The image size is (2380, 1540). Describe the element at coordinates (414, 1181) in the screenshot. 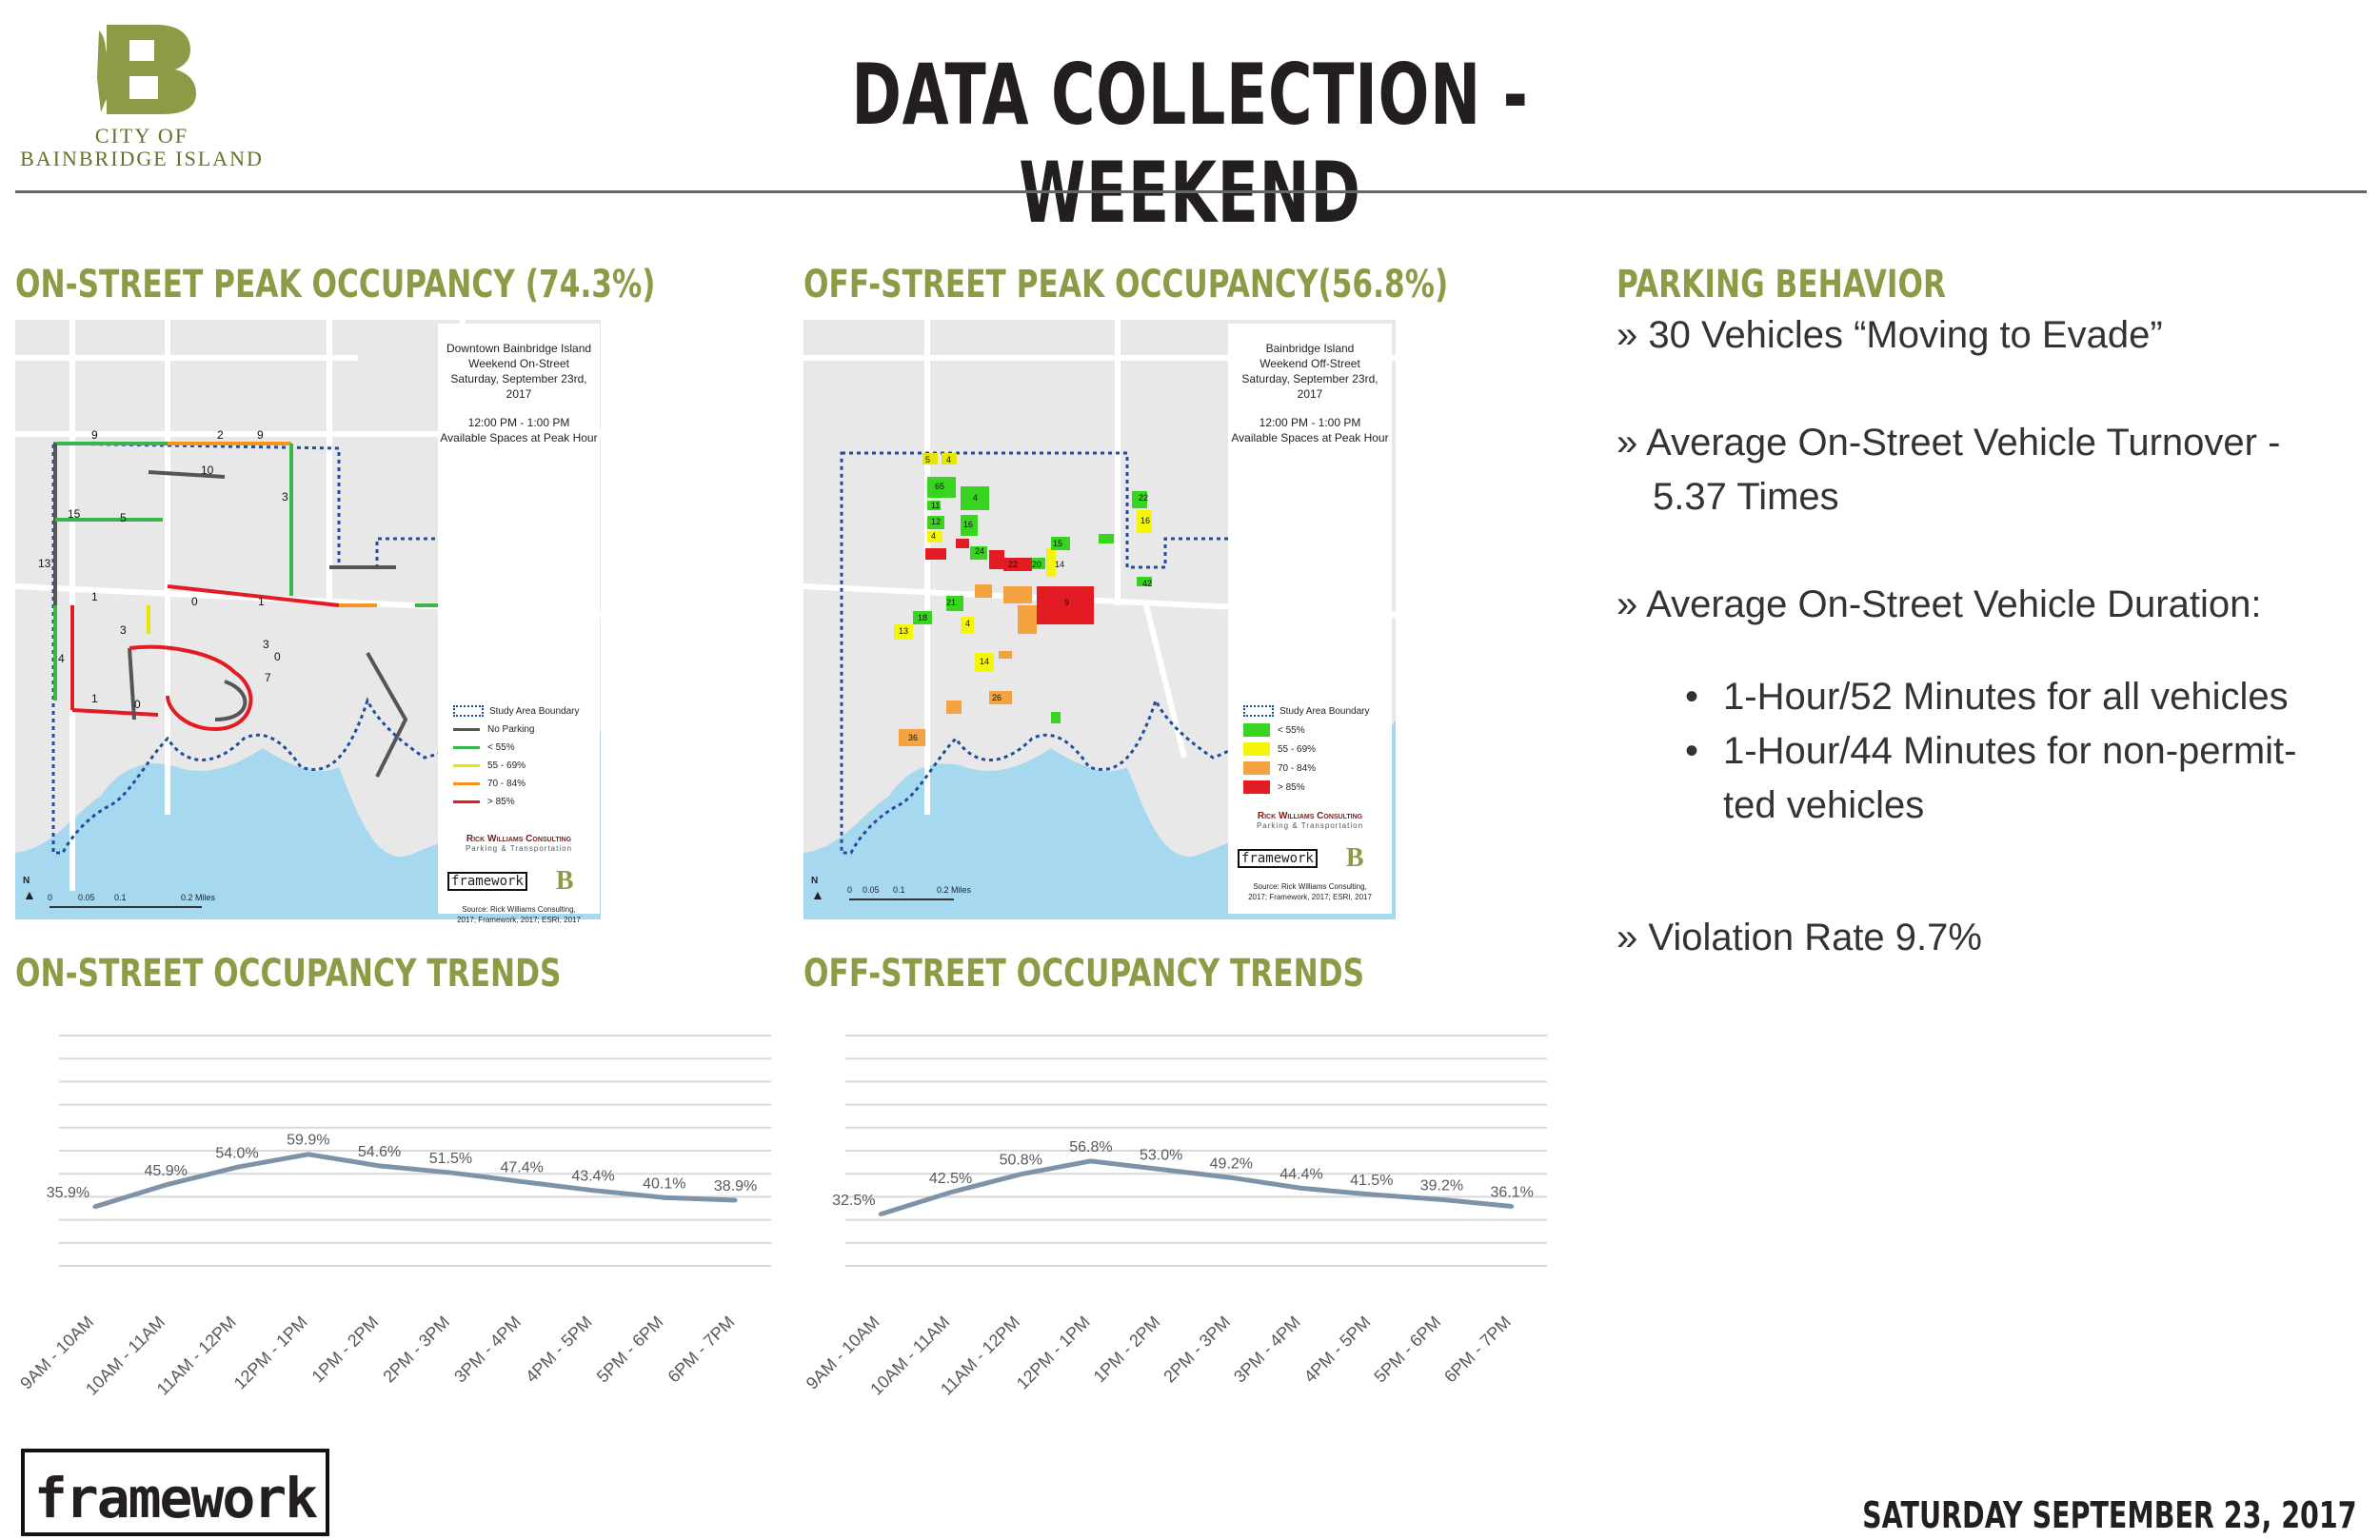

I see `onstreet-series-line` at that location.